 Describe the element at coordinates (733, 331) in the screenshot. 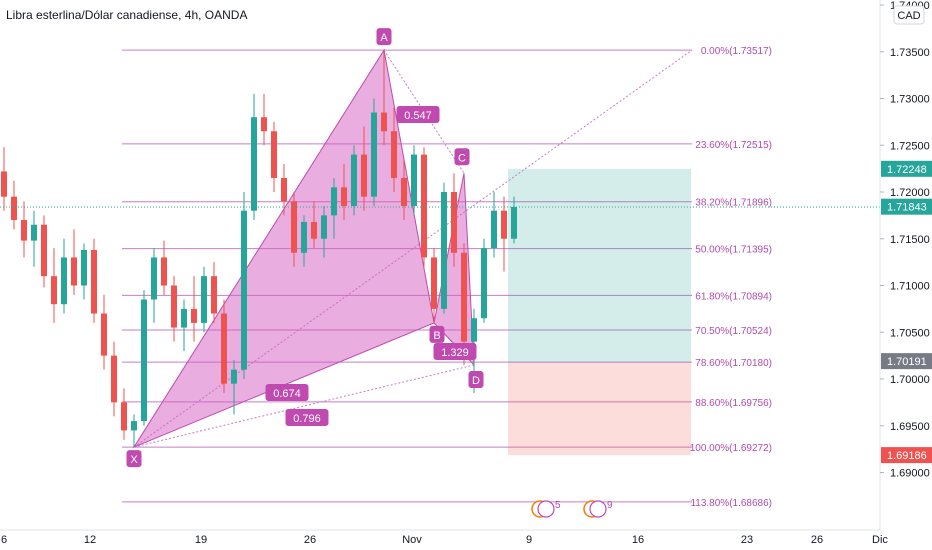

I see `fib-label-5: 70.50%(1.70524)` at that location.